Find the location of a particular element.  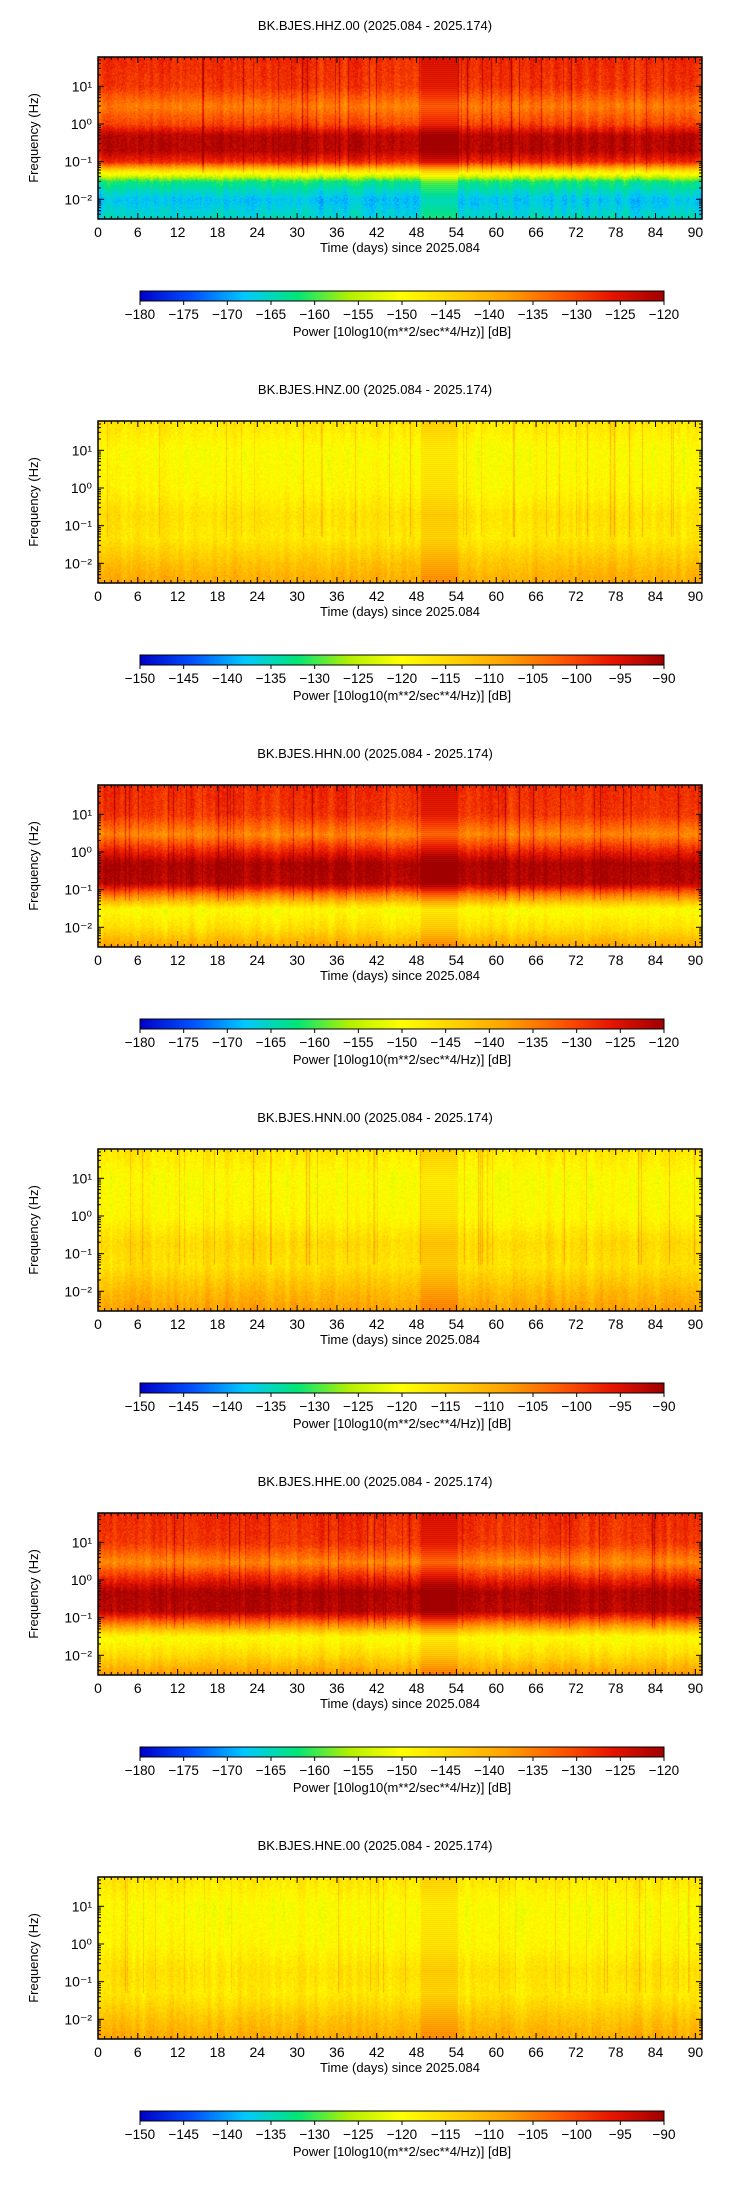

colorbar-tick-label: −165 is located at coordinates (271, 1042).